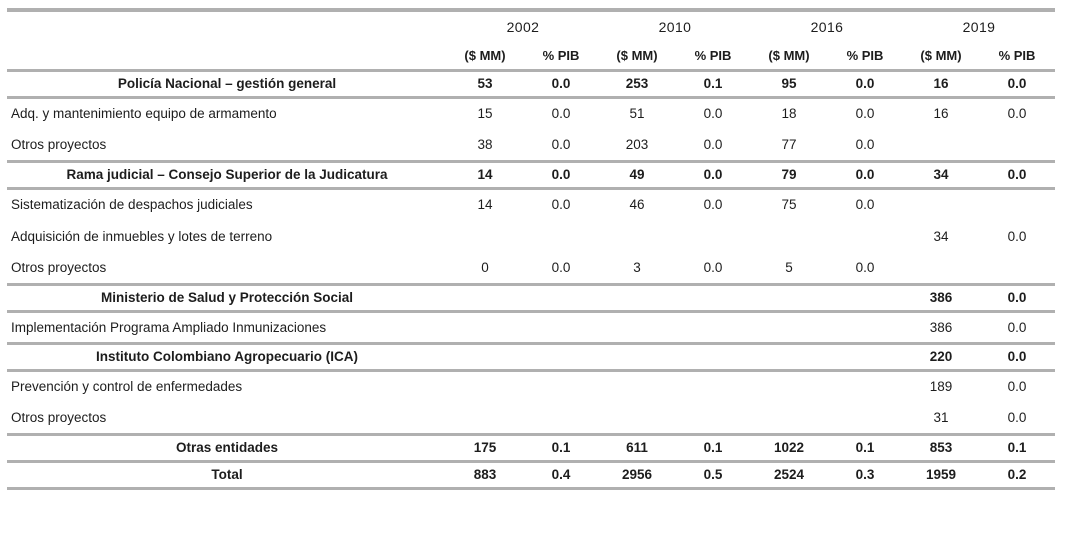 The width and height of the screenshot is (1065, 534). Describe the element at coordinates (789, 144) in the screenshot. I see `value-cell: 77` at that location.